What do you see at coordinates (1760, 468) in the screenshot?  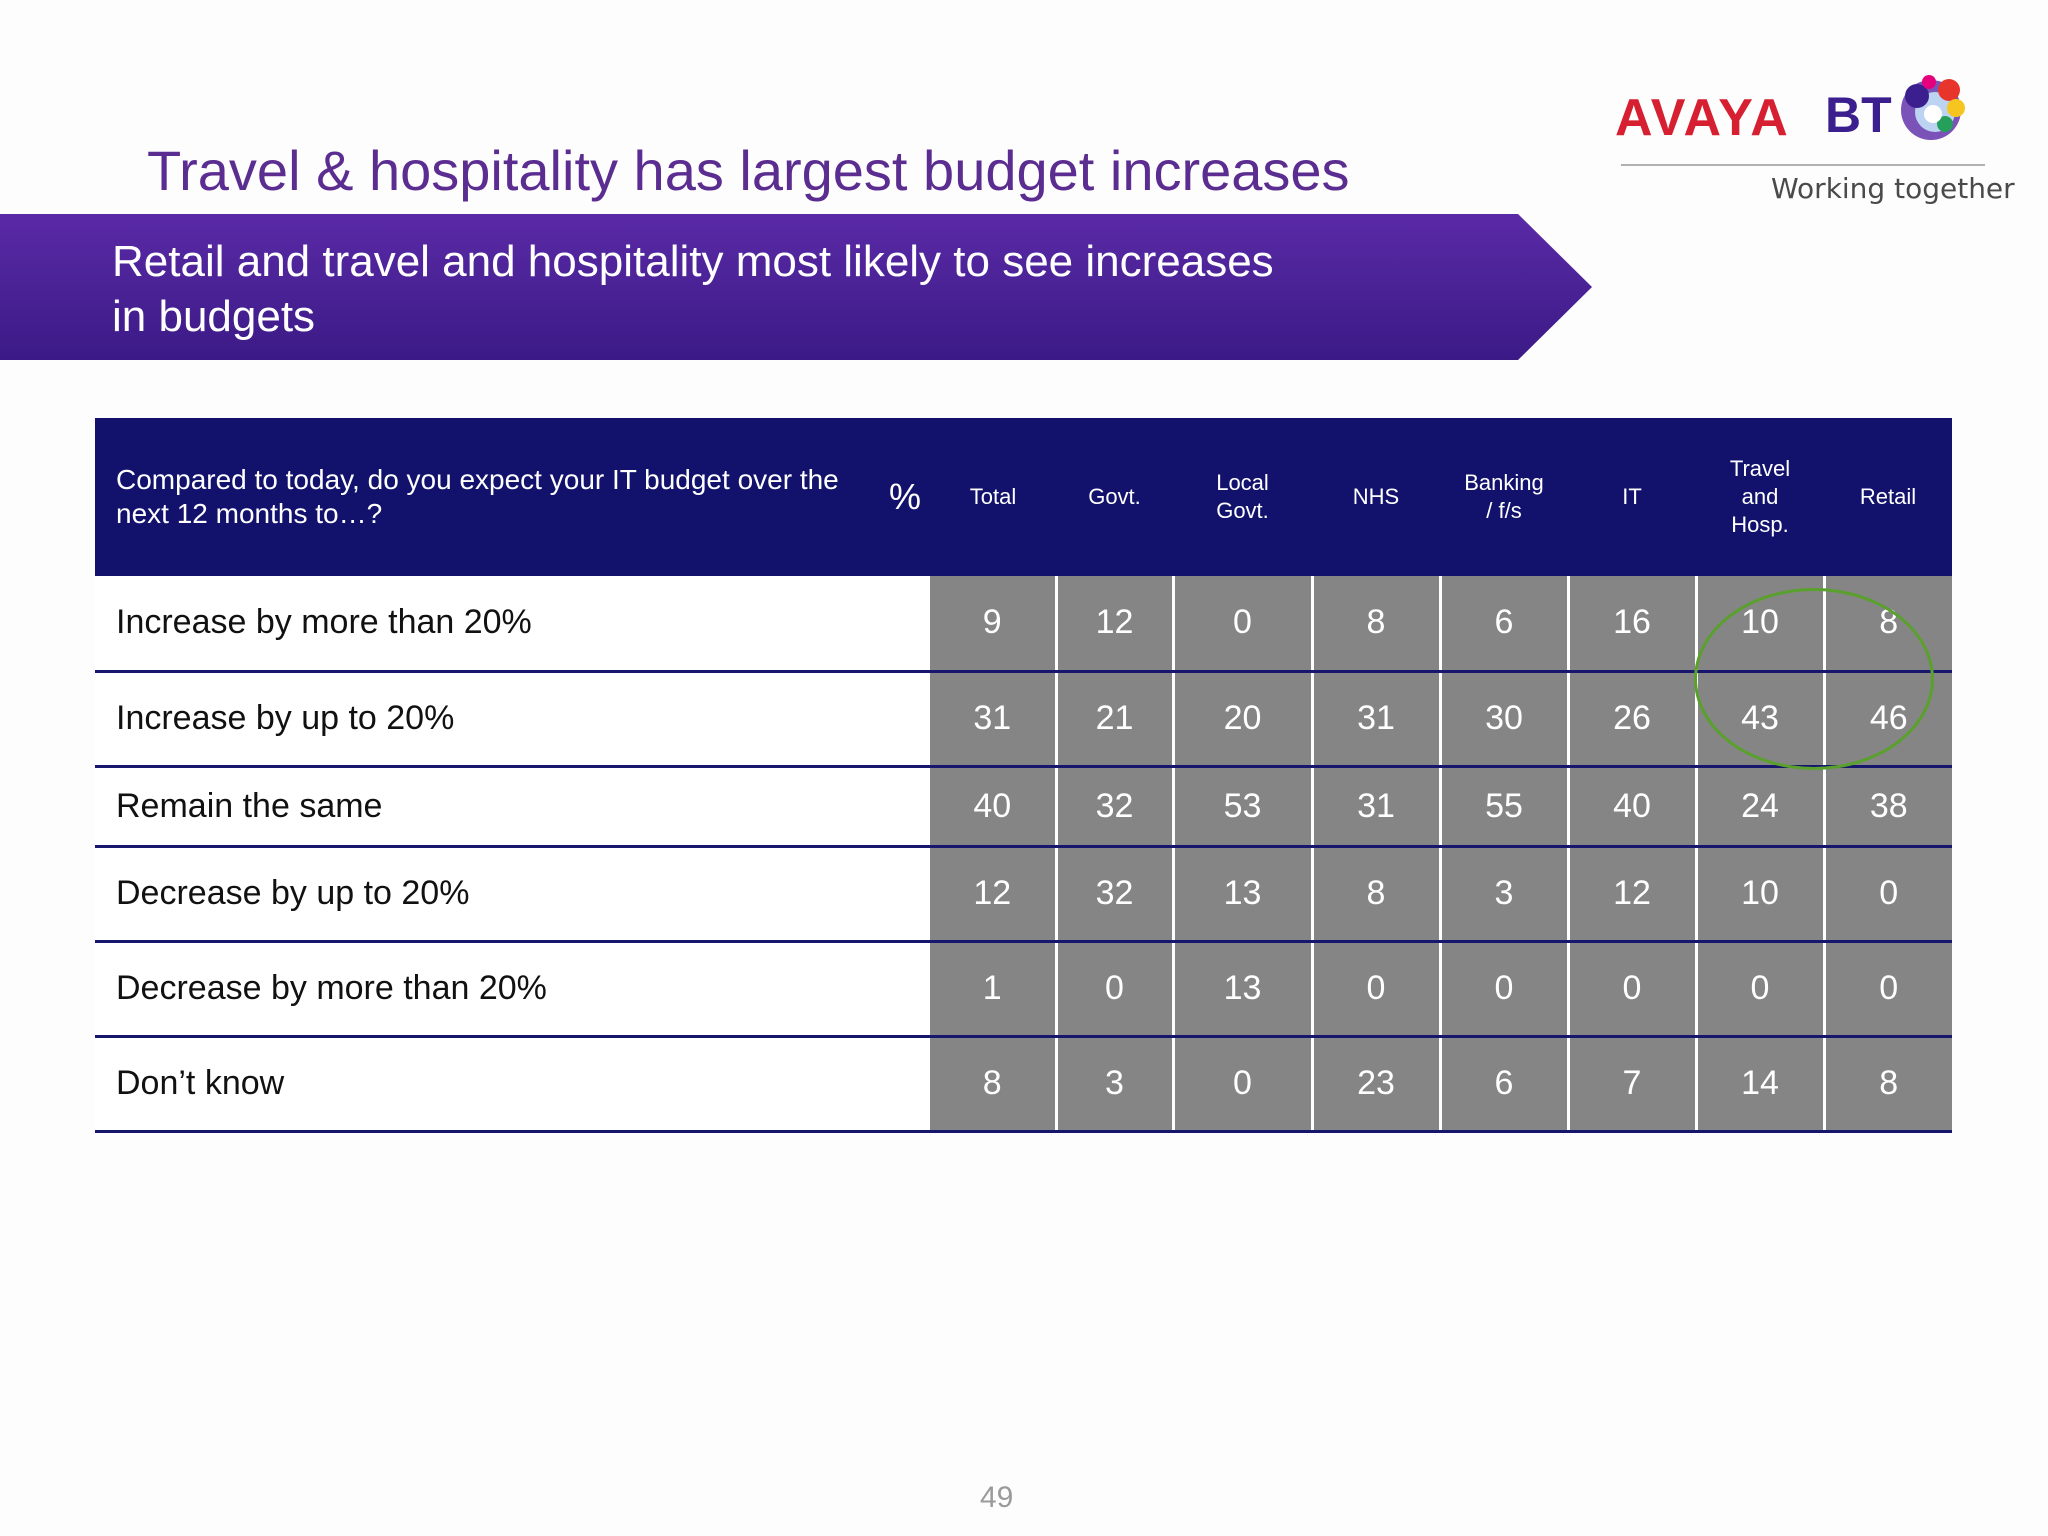 I see `column-header-line: Travel` at bounding box center [1760, 468].